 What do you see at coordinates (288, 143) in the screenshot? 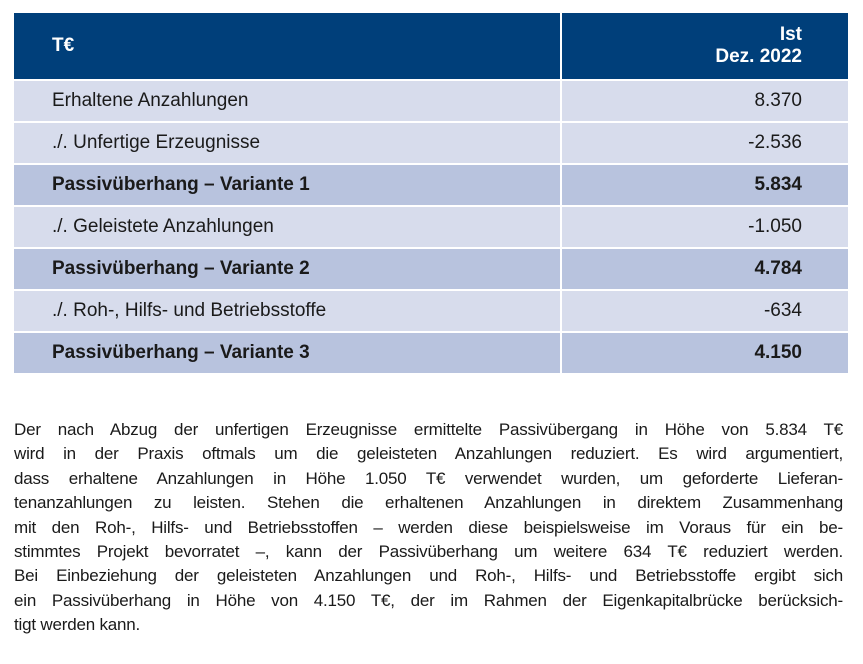
I see `row-label: ./. Unfertige Erzeugnisse` at bounding box center [288, 143].